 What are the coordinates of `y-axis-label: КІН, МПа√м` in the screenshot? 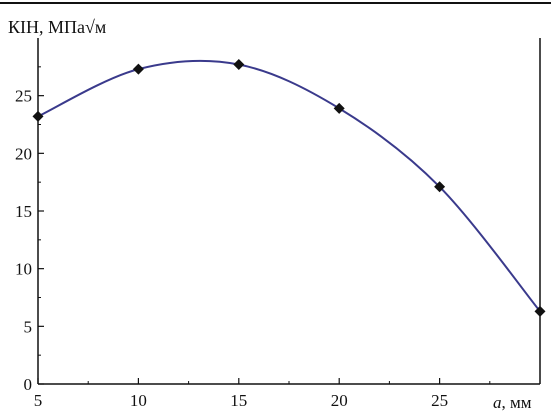 It's located at (57, 27).